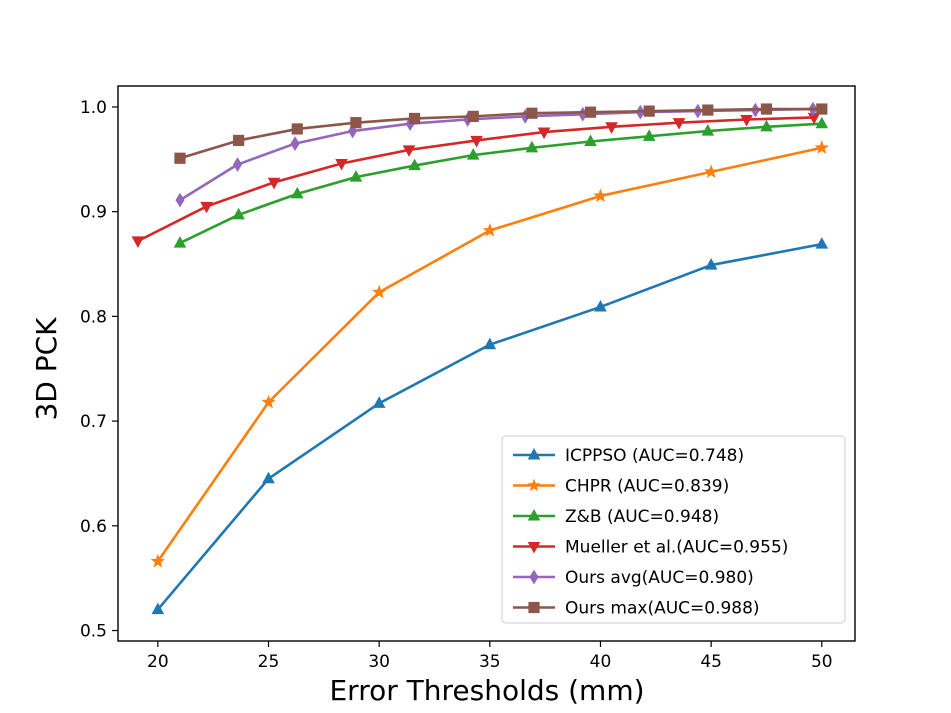 This screenshot has height=713, width=951. Describe the element at coordinates (93, 422) in the screenshot. I see `y-tick-label: 0.7` at that location.